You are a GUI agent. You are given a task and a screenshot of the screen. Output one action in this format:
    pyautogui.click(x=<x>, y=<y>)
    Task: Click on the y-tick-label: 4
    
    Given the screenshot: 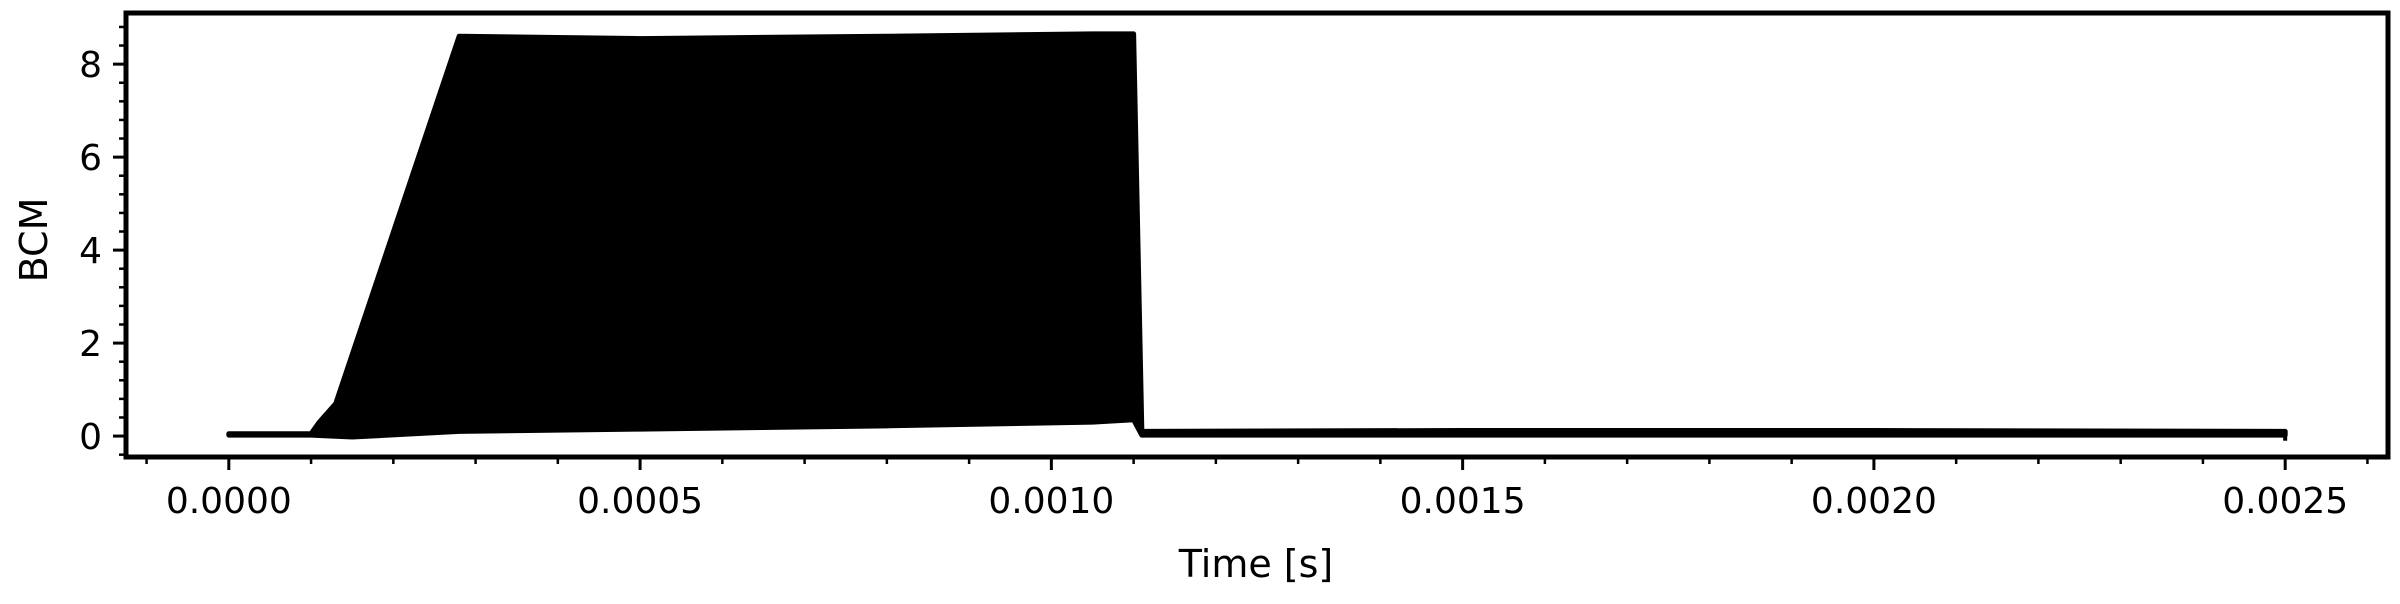 What is the action you would take?
    pyautogui.click(x=90, y=251)
    